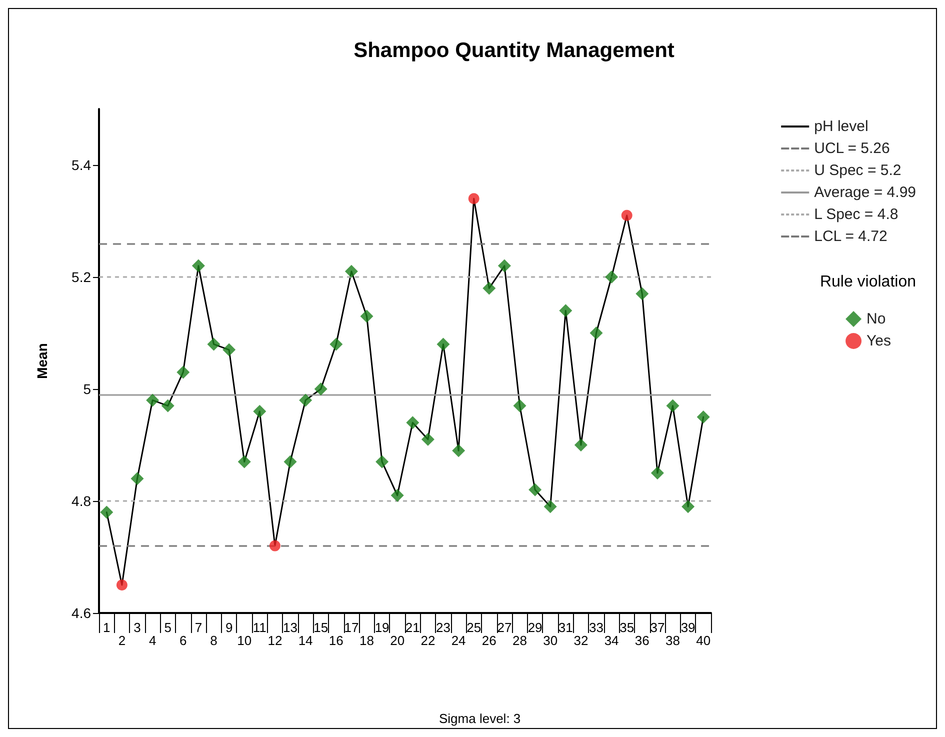  What do you see at coordinates (514, 50) in the screenshot?
I see `chart-title: Shampoo Quantity Management` at bounding box center [514, 50].